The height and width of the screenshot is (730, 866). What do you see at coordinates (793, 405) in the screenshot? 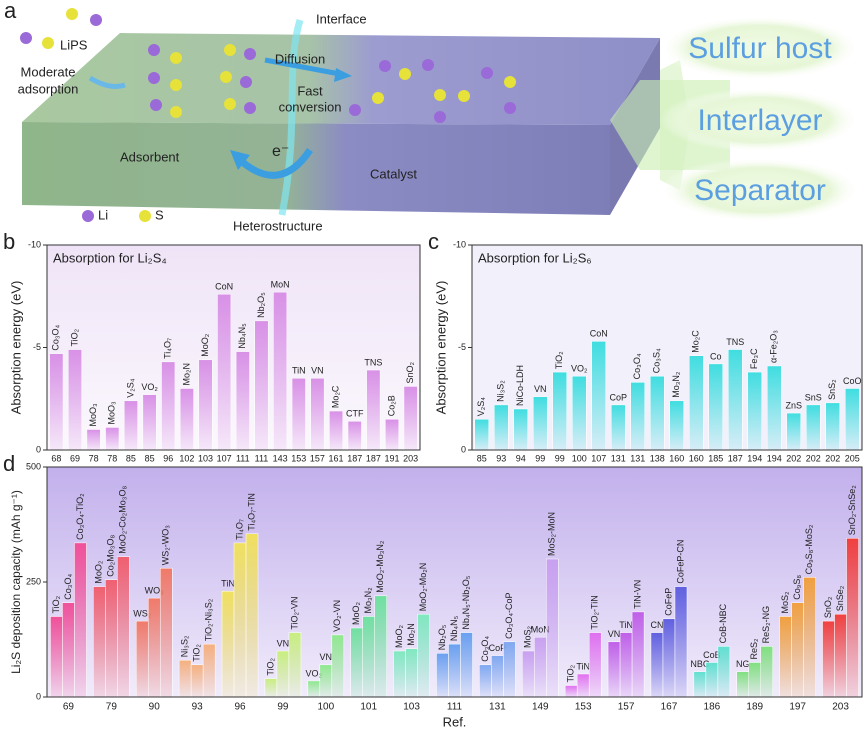
I see `bar-label: ZnS` at bounding box center [793, 405].